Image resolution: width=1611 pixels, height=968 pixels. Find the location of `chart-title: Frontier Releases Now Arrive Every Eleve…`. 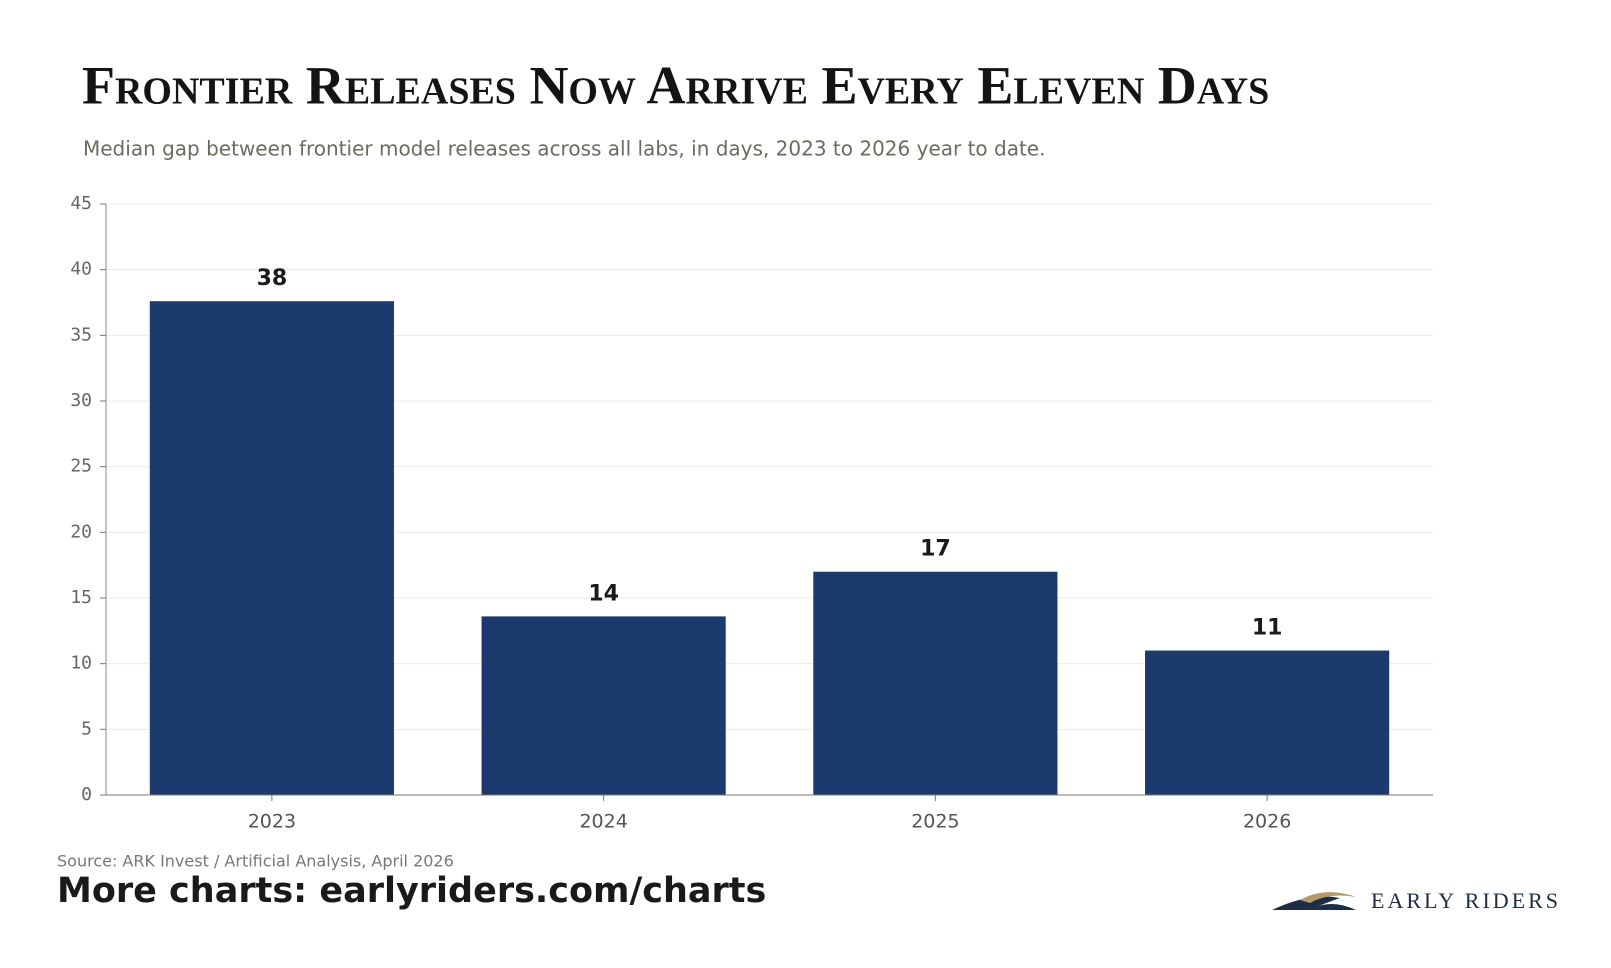

chart-title: Frontier Releases Now Arrive Every Eleve… is located at coordinates (675, 85).